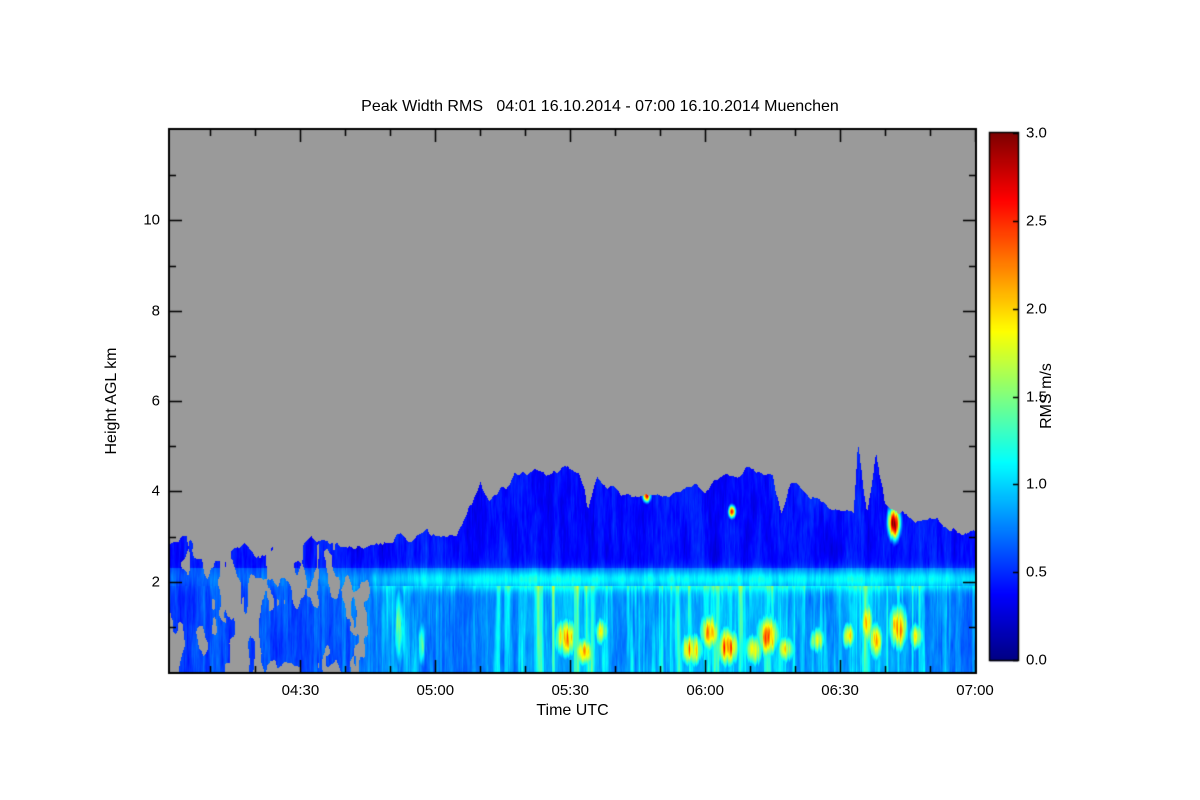 Image resolution: width=1200 pixels, height=800 pixels. I want to click on y-tick-label: 2, so click(155, 582).